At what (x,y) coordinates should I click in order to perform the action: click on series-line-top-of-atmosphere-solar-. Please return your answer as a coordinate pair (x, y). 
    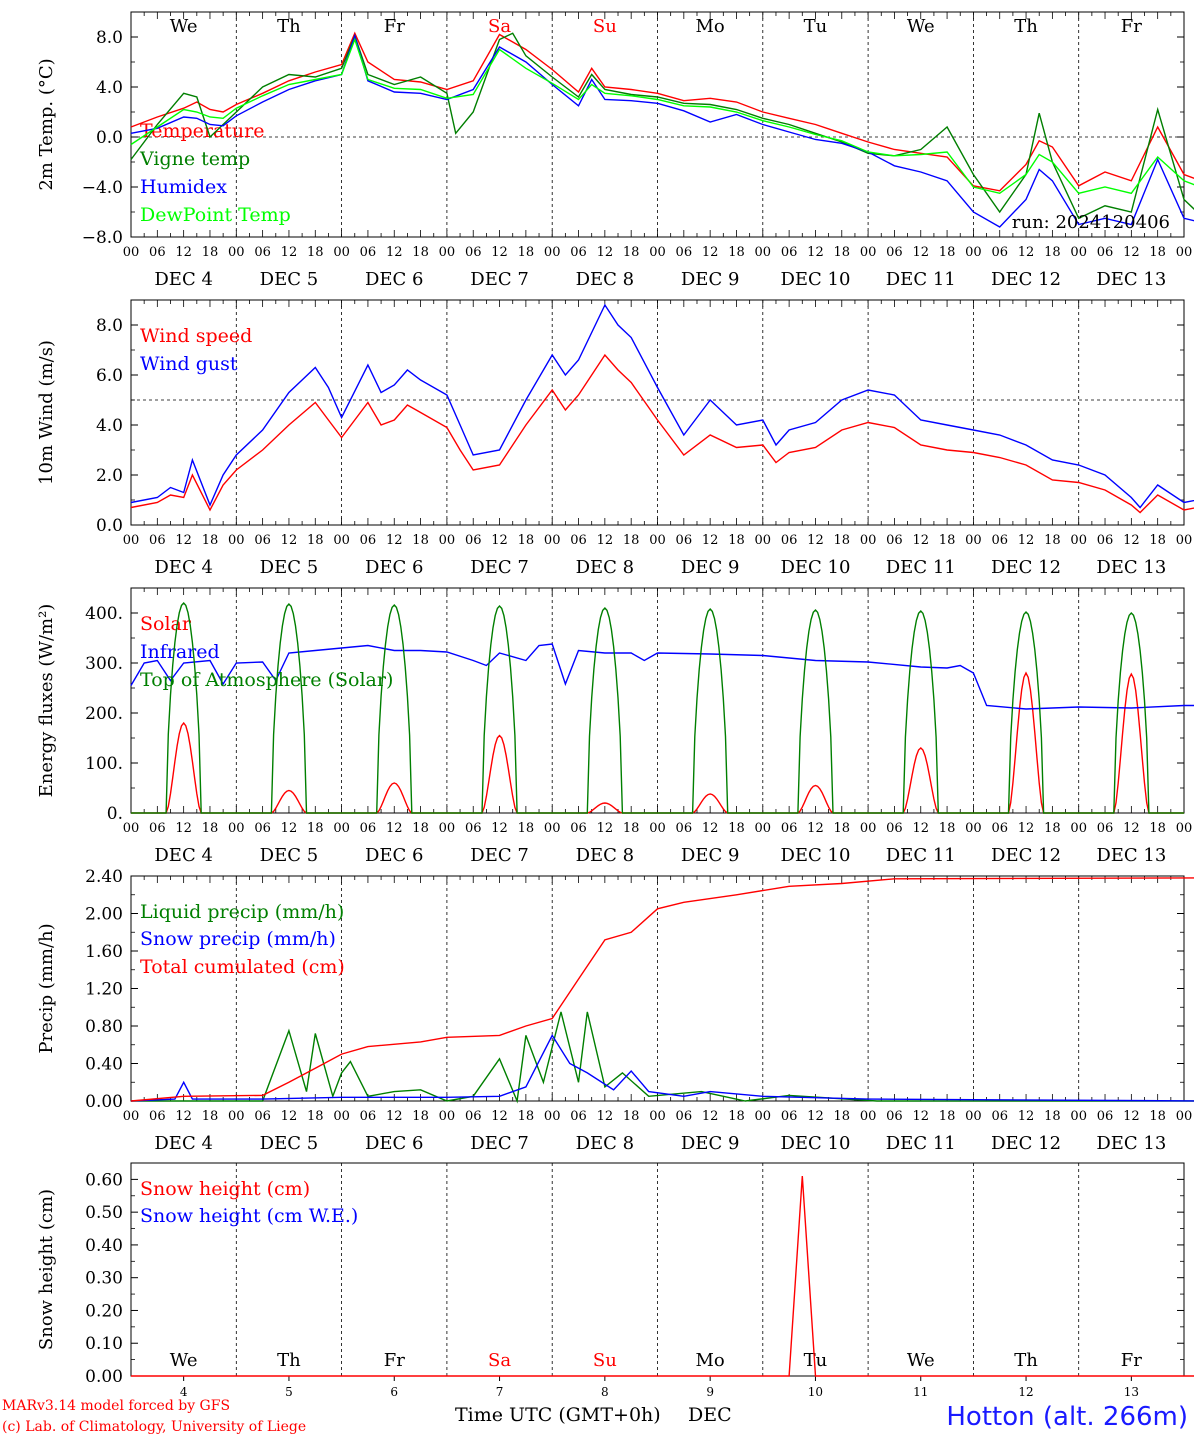
    Looking at the image, I should click on (657, 707).